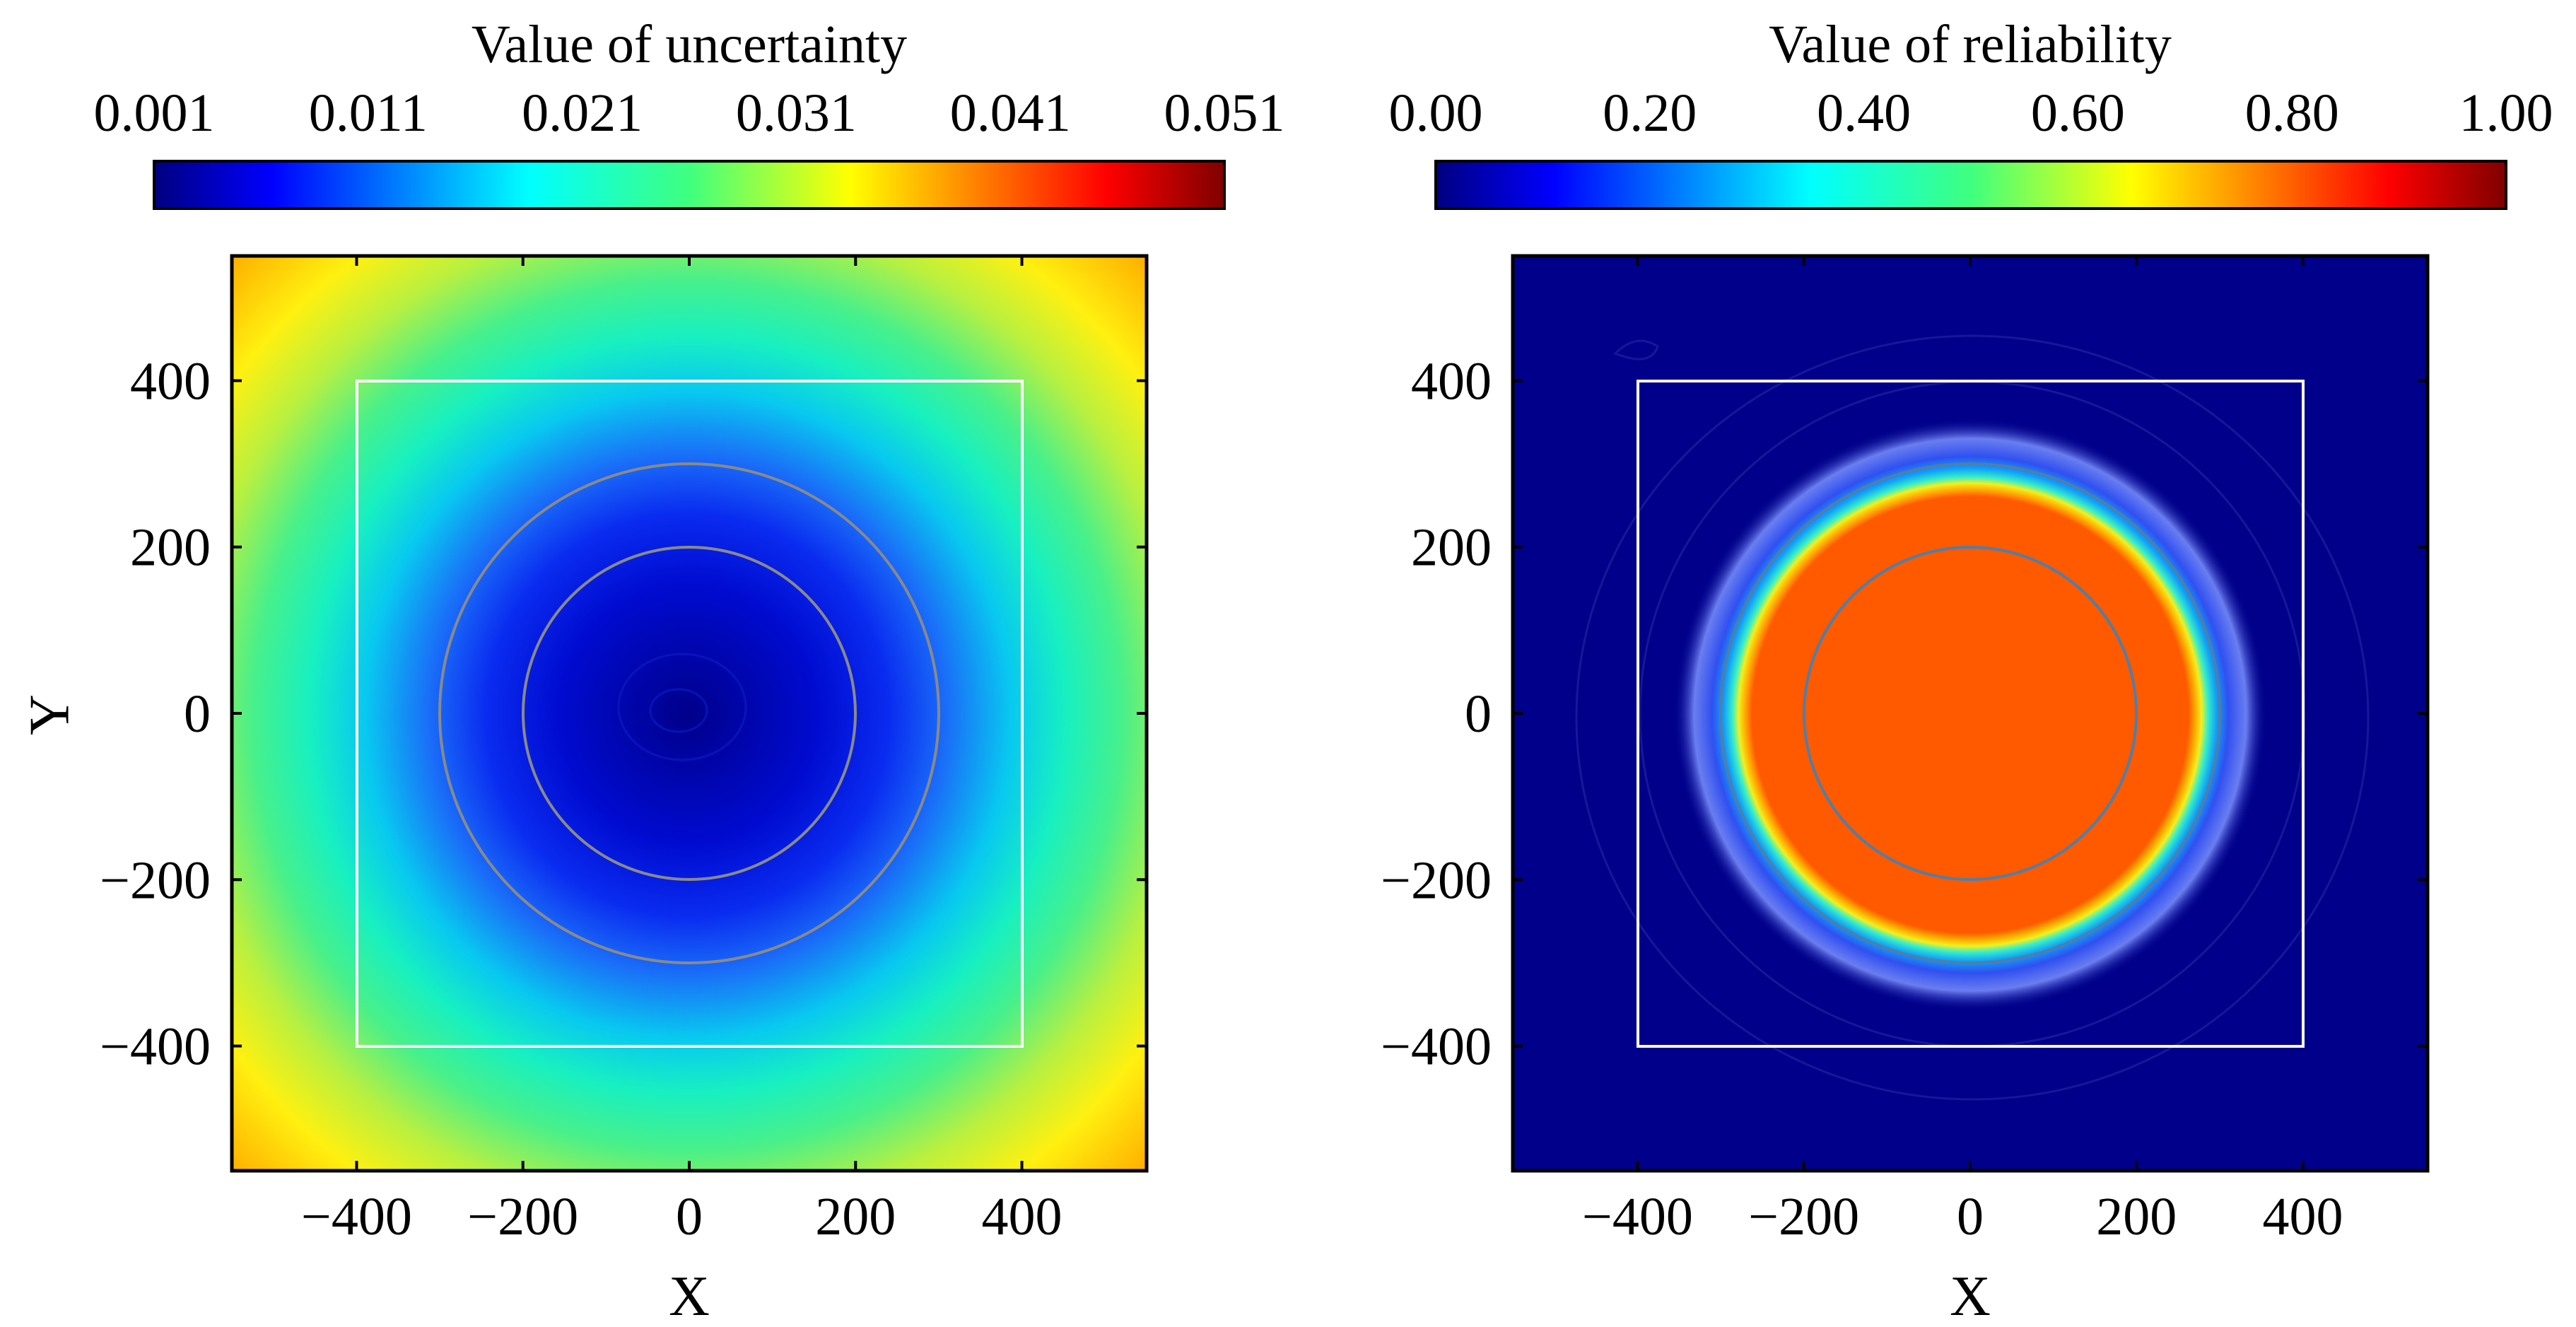  Describe the element at coordinates (2292, 113) in the screenshot. I see `reliability-colorbar-tick-label: 0.80` at that location.